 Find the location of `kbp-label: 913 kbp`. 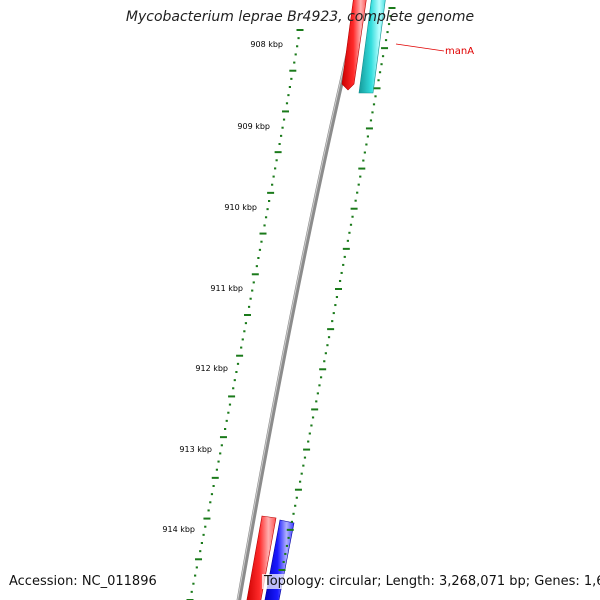

kbp-label: 913 kbp is located at coordinates (195, 449).